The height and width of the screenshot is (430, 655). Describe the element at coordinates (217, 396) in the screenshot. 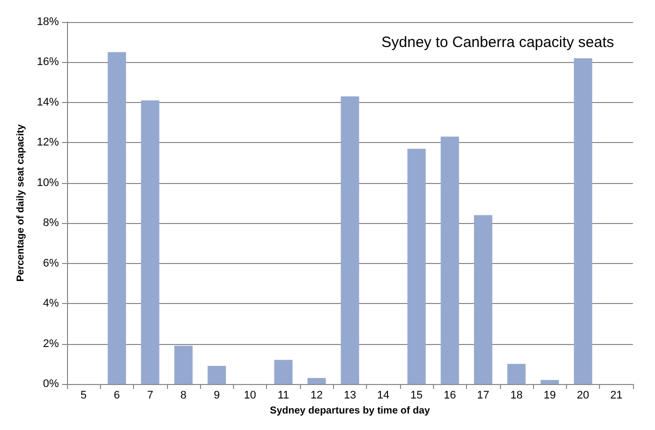

I see `x-tick-label: 9` at that location.